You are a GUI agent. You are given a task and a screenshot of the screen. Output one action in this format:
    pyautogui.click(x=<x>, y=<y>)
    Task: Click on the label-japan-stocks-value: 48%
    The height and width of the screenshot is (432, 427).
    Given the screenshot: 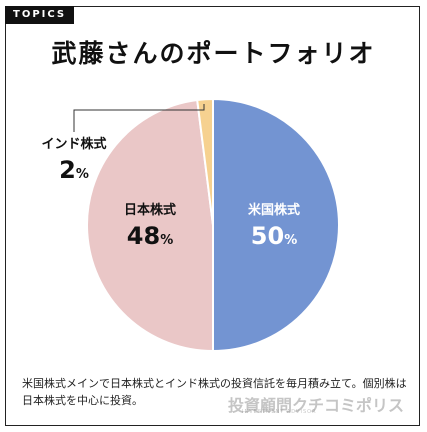 What is the action you would take?
    pyautogui.click(x=150, y=236)
    